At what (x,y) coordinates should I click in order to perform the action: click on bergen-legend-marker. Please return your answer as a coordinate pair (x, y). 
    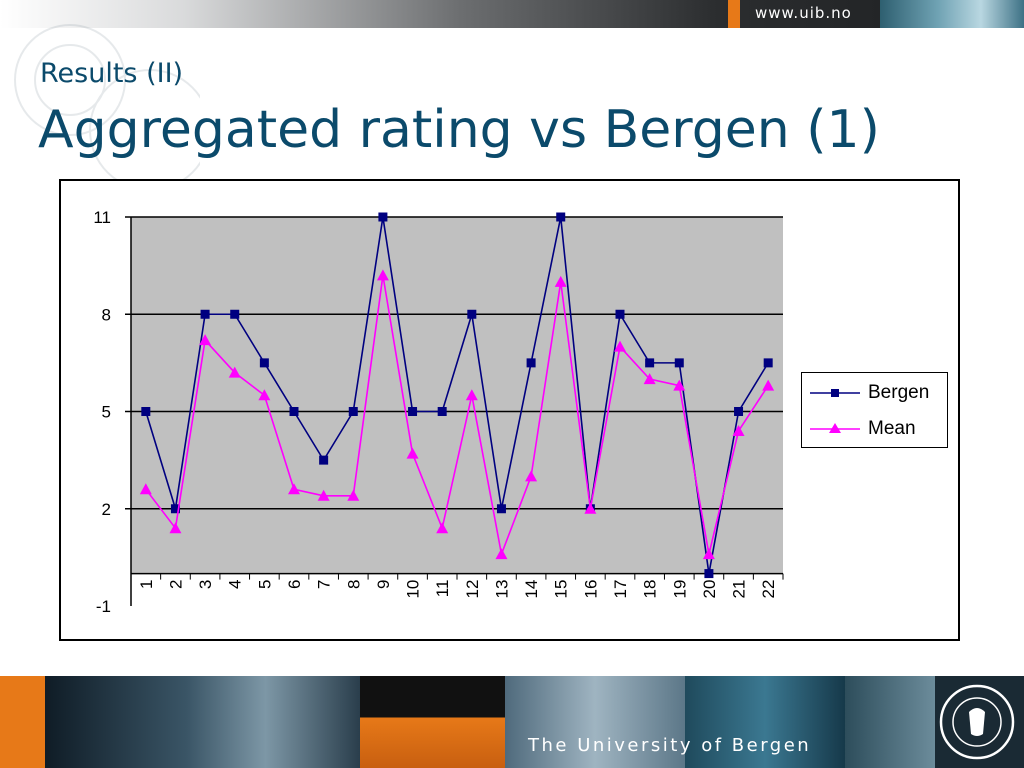
    Looking at the image, I should click on (835, 393).